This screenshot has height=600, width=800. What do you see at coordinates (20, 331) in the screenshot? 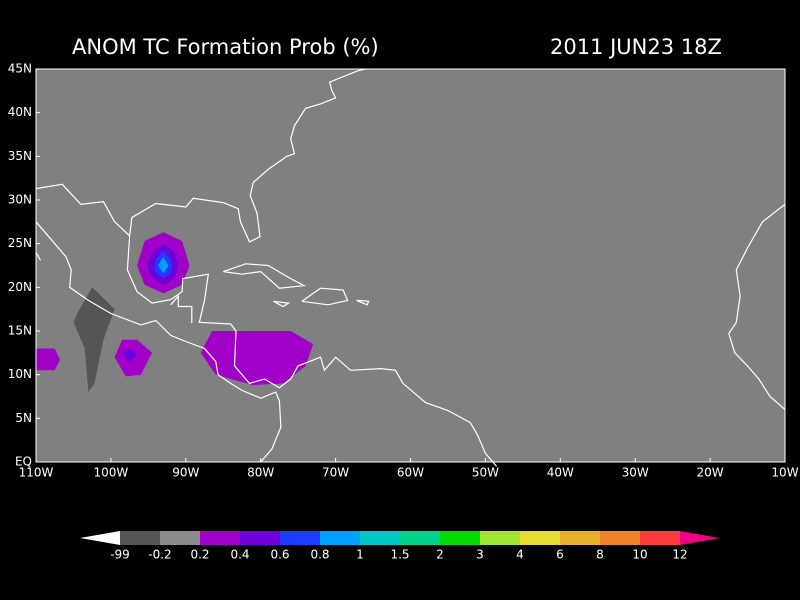
I see `lat-label: 15N` at bounding box center [20, 331].